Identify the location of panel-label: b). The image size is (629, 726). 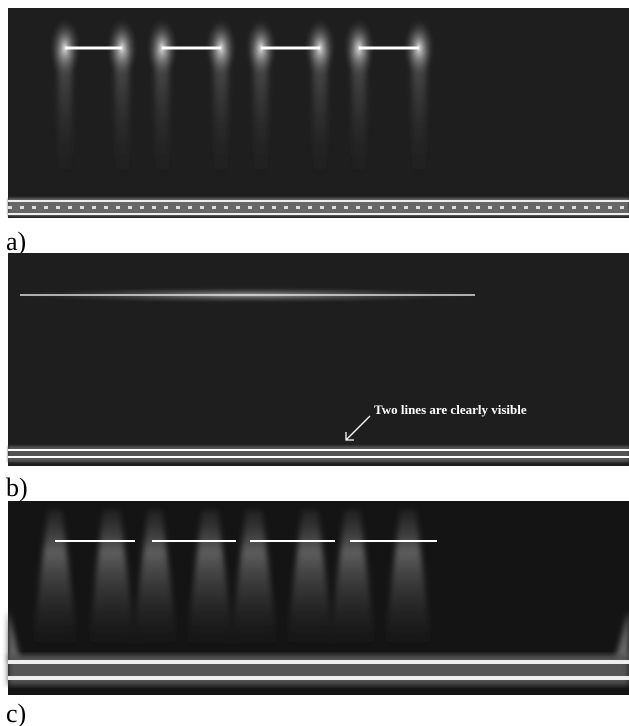
(17, 487).